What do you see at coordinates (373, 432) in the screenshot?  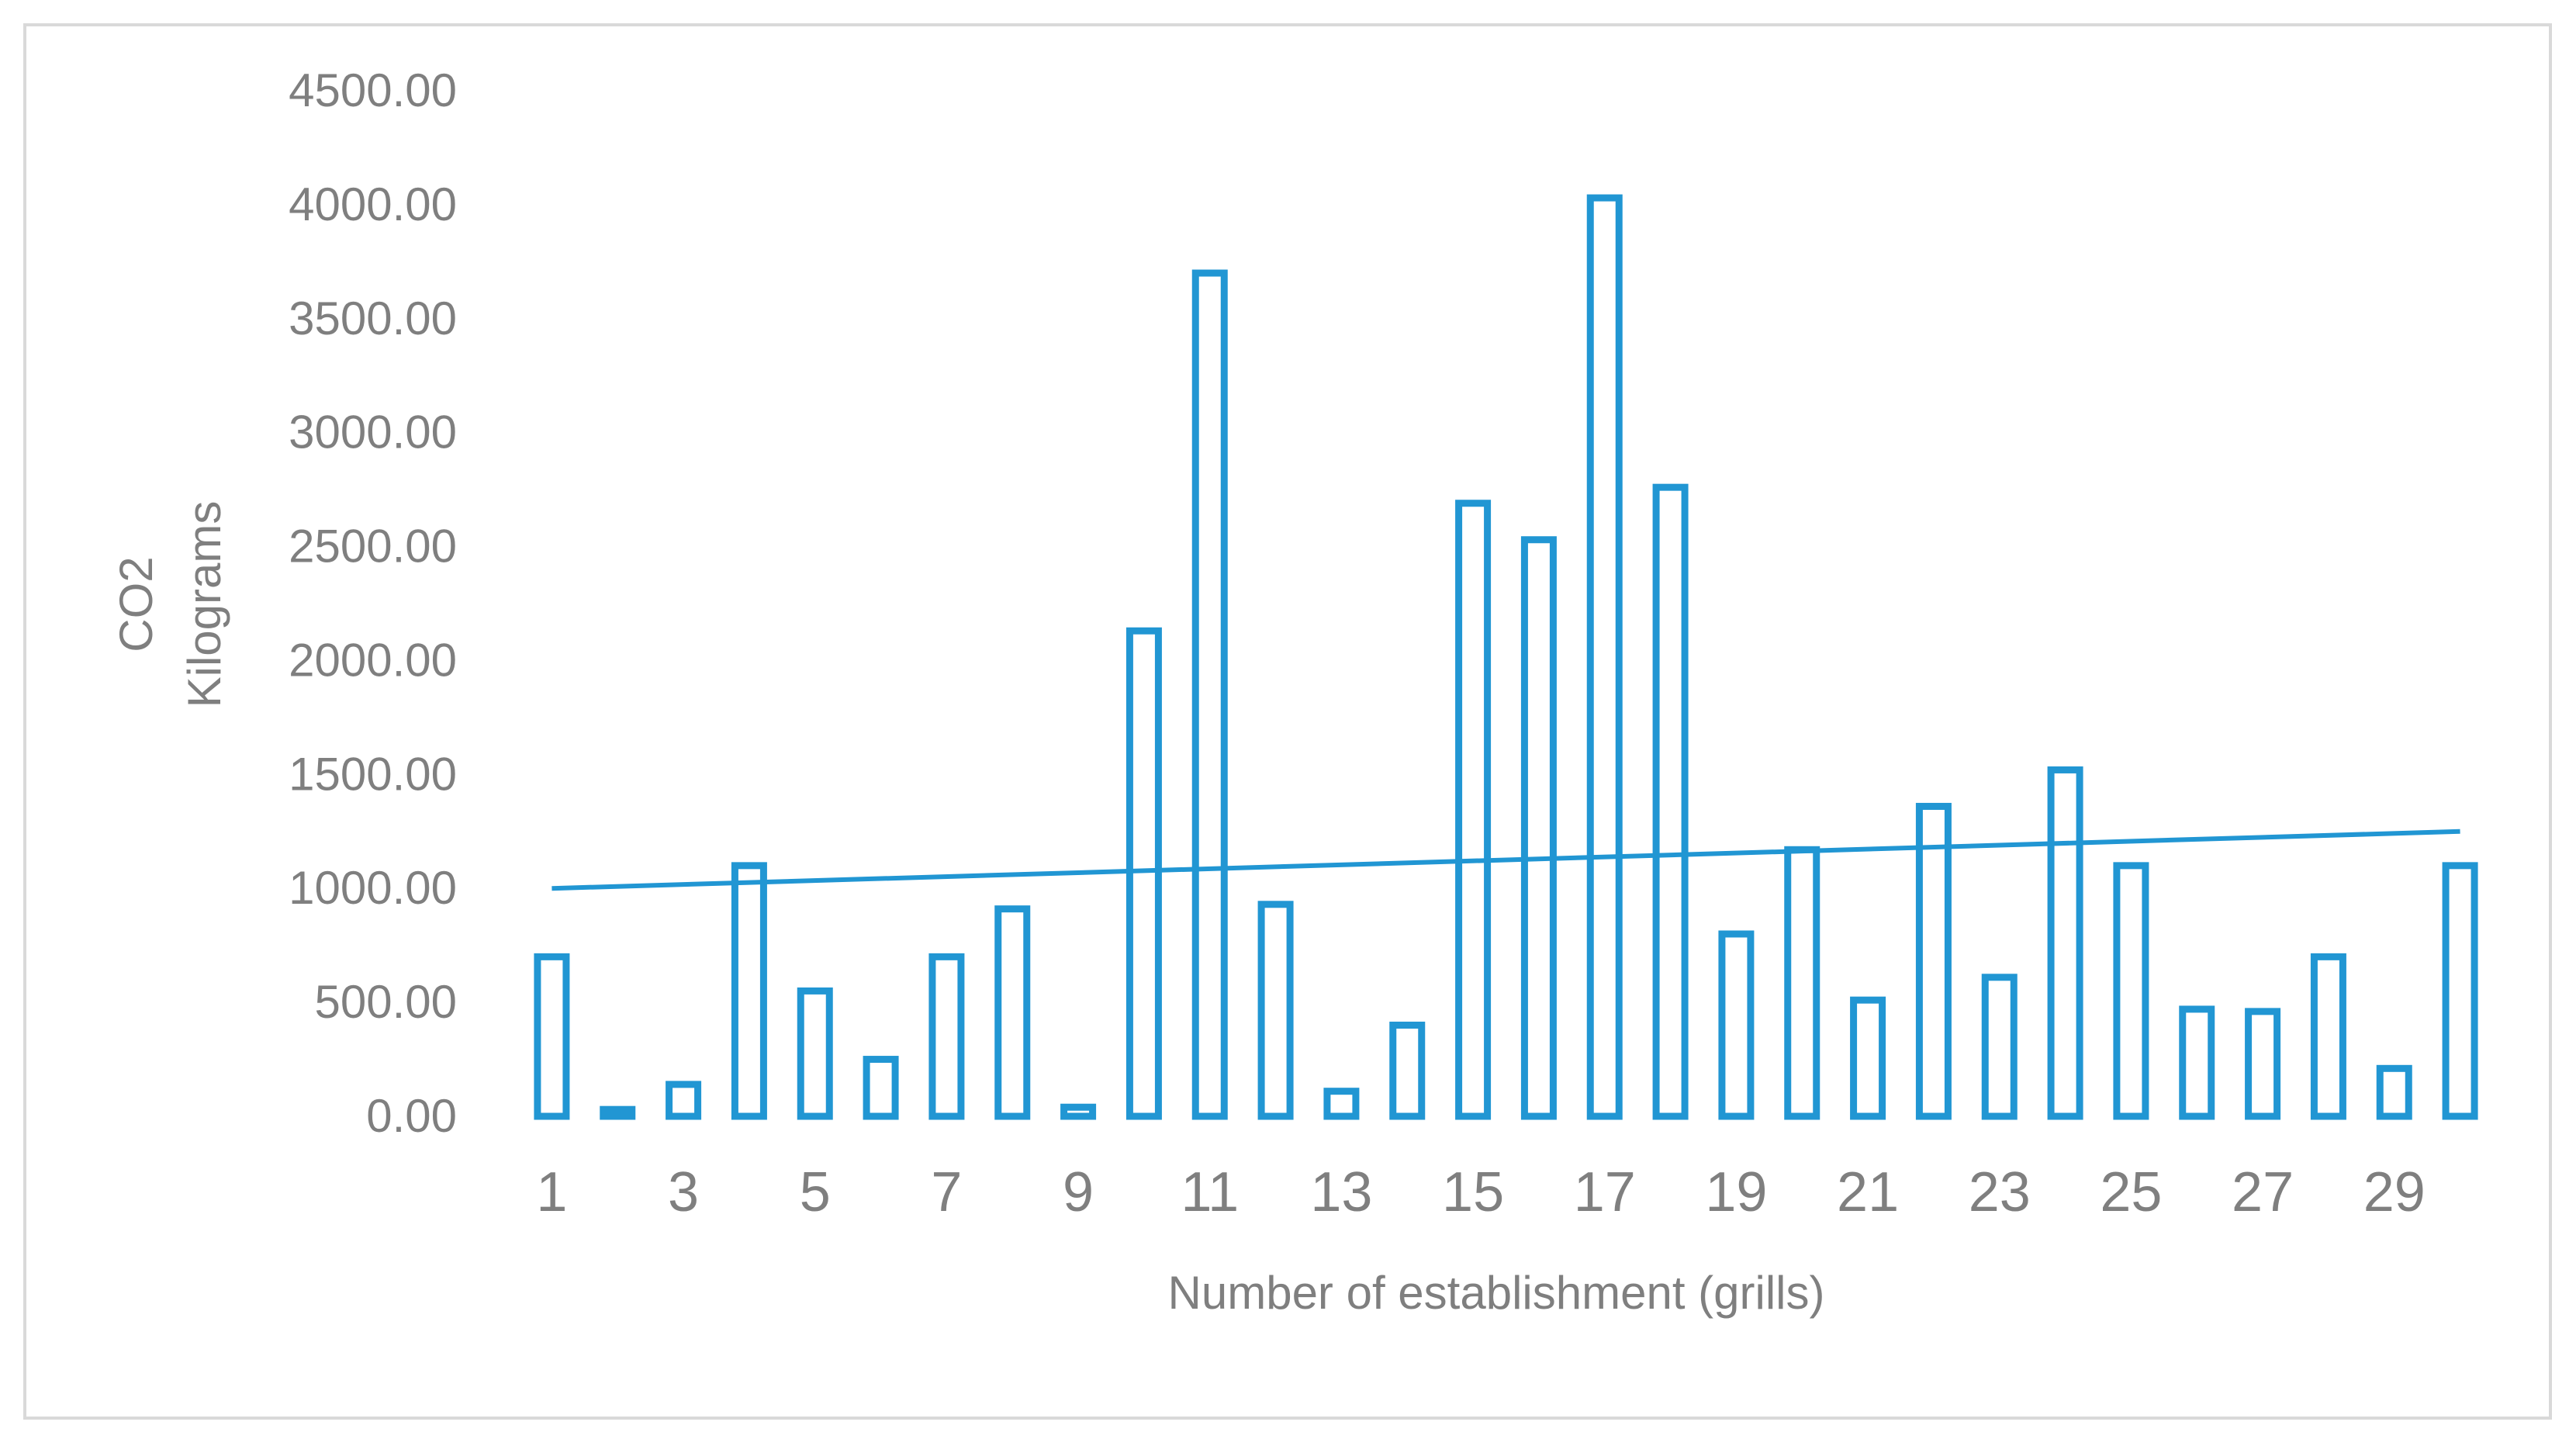 I see `y-tick-label: 3000.00` at bounding box center [373, 432].